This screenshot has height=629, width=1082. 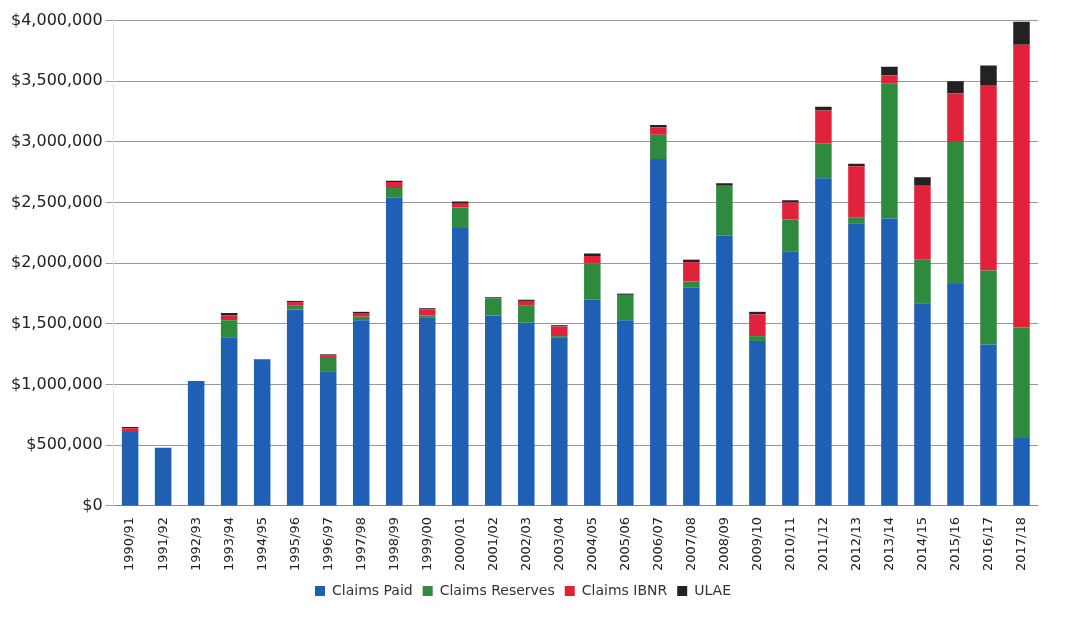 I want to click on x-tick-label: 1999/00, so click(x=426, y=544).